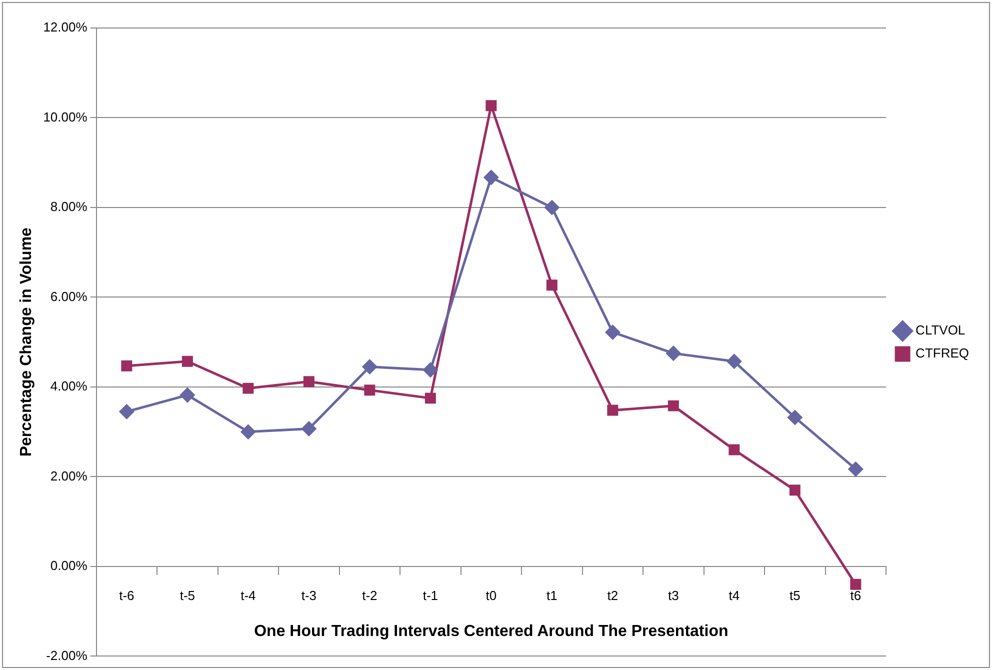  I want to click on x-tick-label: t-2, so click(370, 595).